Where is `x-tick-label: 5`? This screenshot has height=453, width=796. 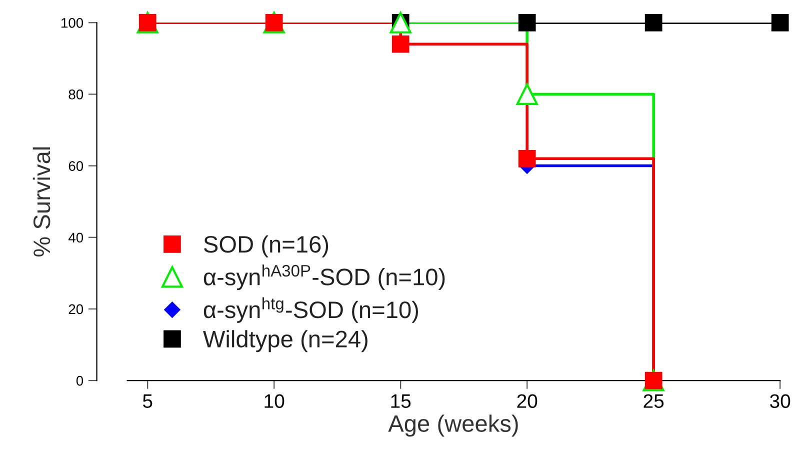 x-tick-label: 5 is located at coordinates (147, 401).